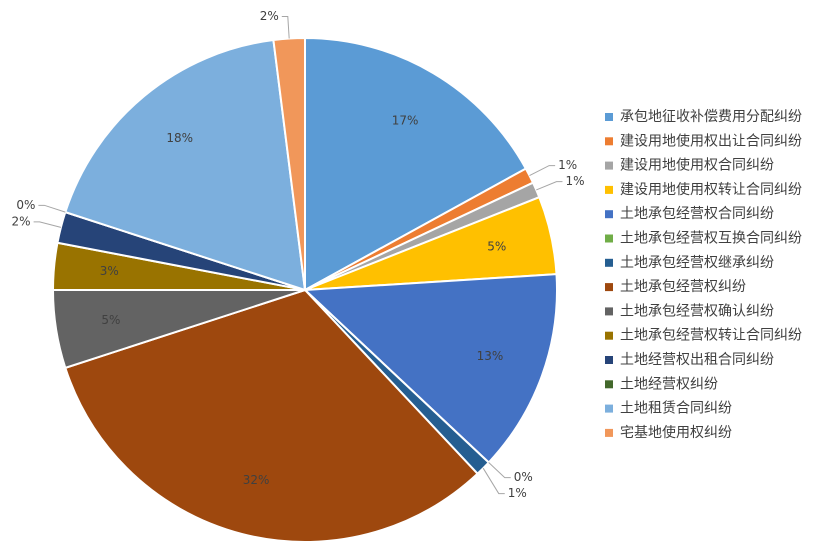 The width and height of the screenshot is (830, 547). I want to click on slice-label: 13%, so click(490, 356).